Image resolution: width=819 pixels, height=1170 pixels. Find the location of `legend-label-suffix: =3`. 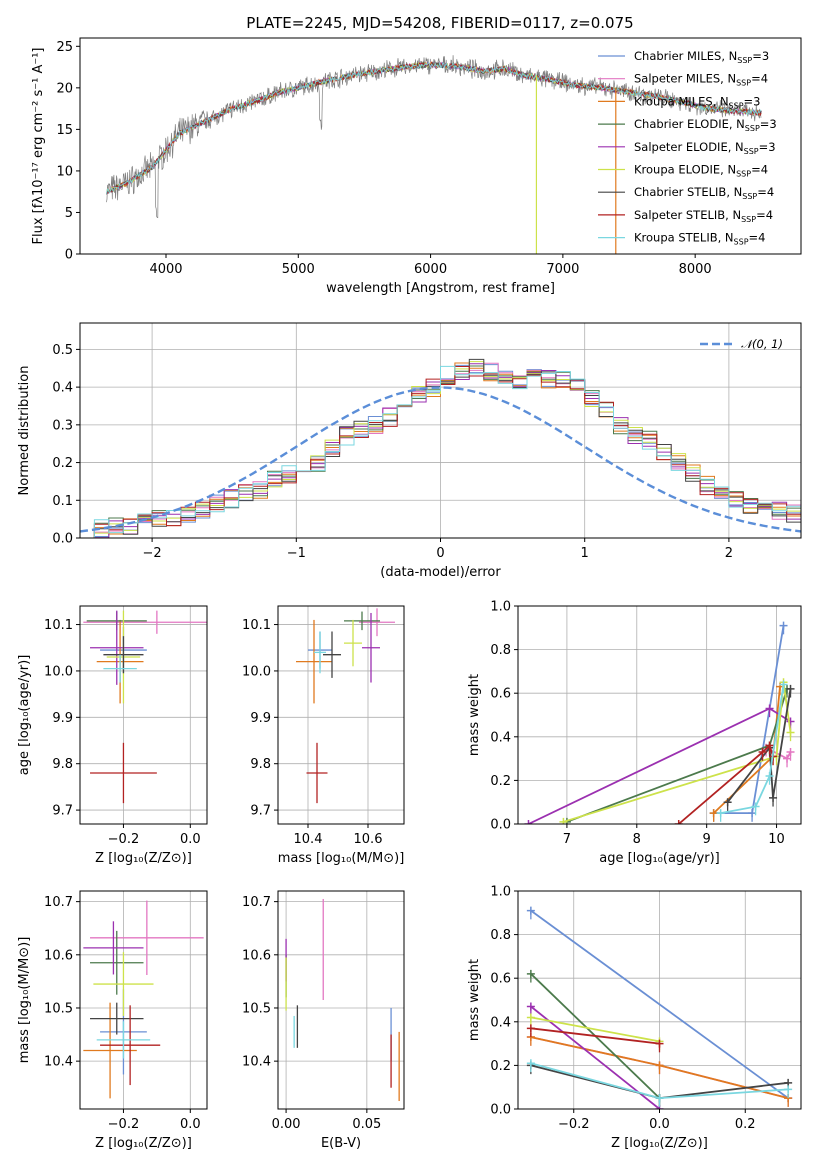

legend-label-suffix: =3 is located at coordinates (768, 124).